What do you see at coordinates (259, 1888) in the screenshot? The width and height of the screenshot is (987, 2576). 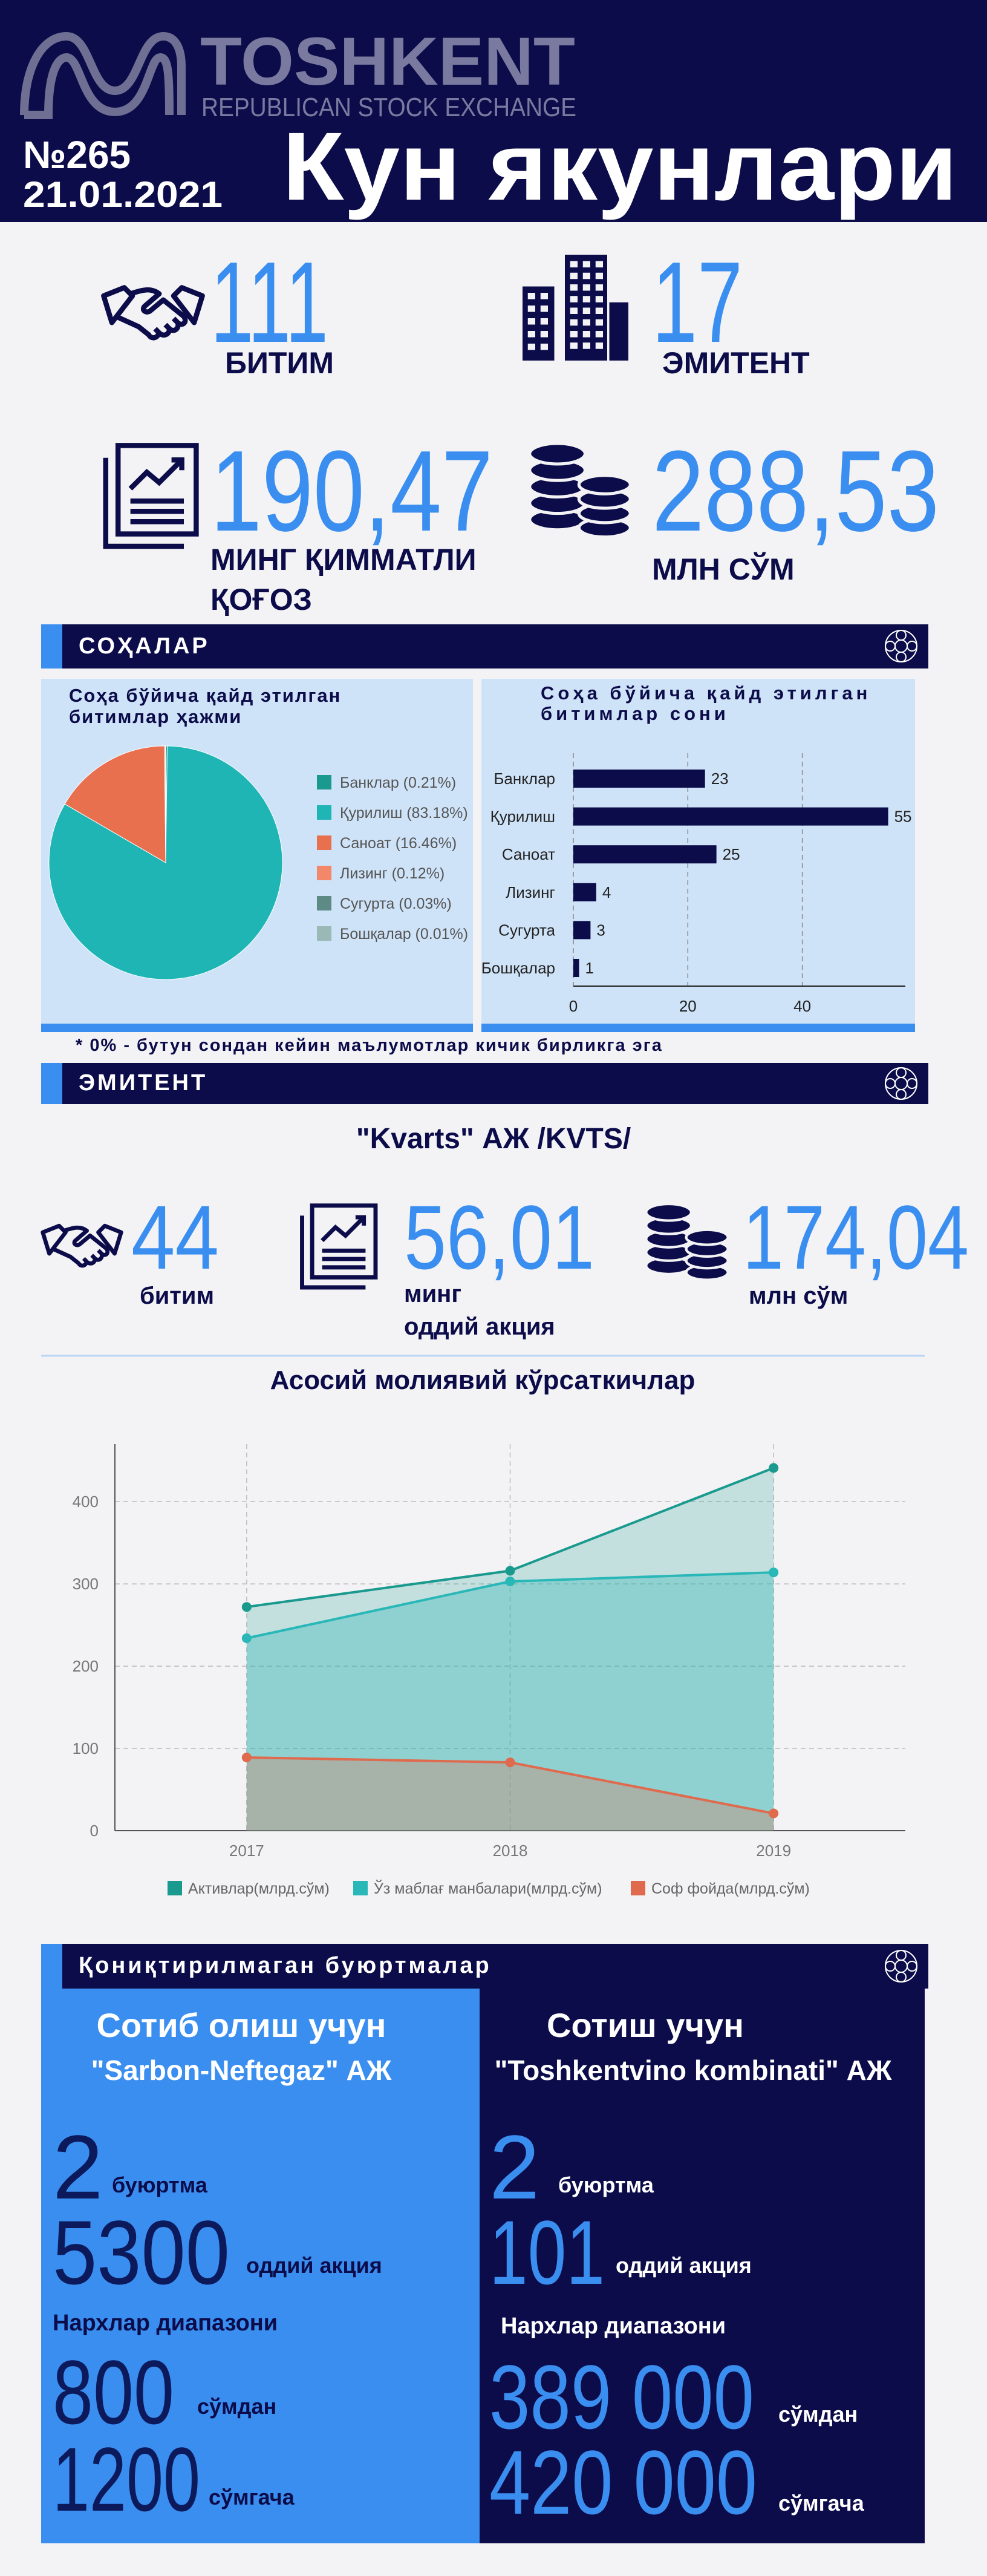 I see `legend-label: Активлар(млрд.сўм)` at bounding box center [259, 1888].